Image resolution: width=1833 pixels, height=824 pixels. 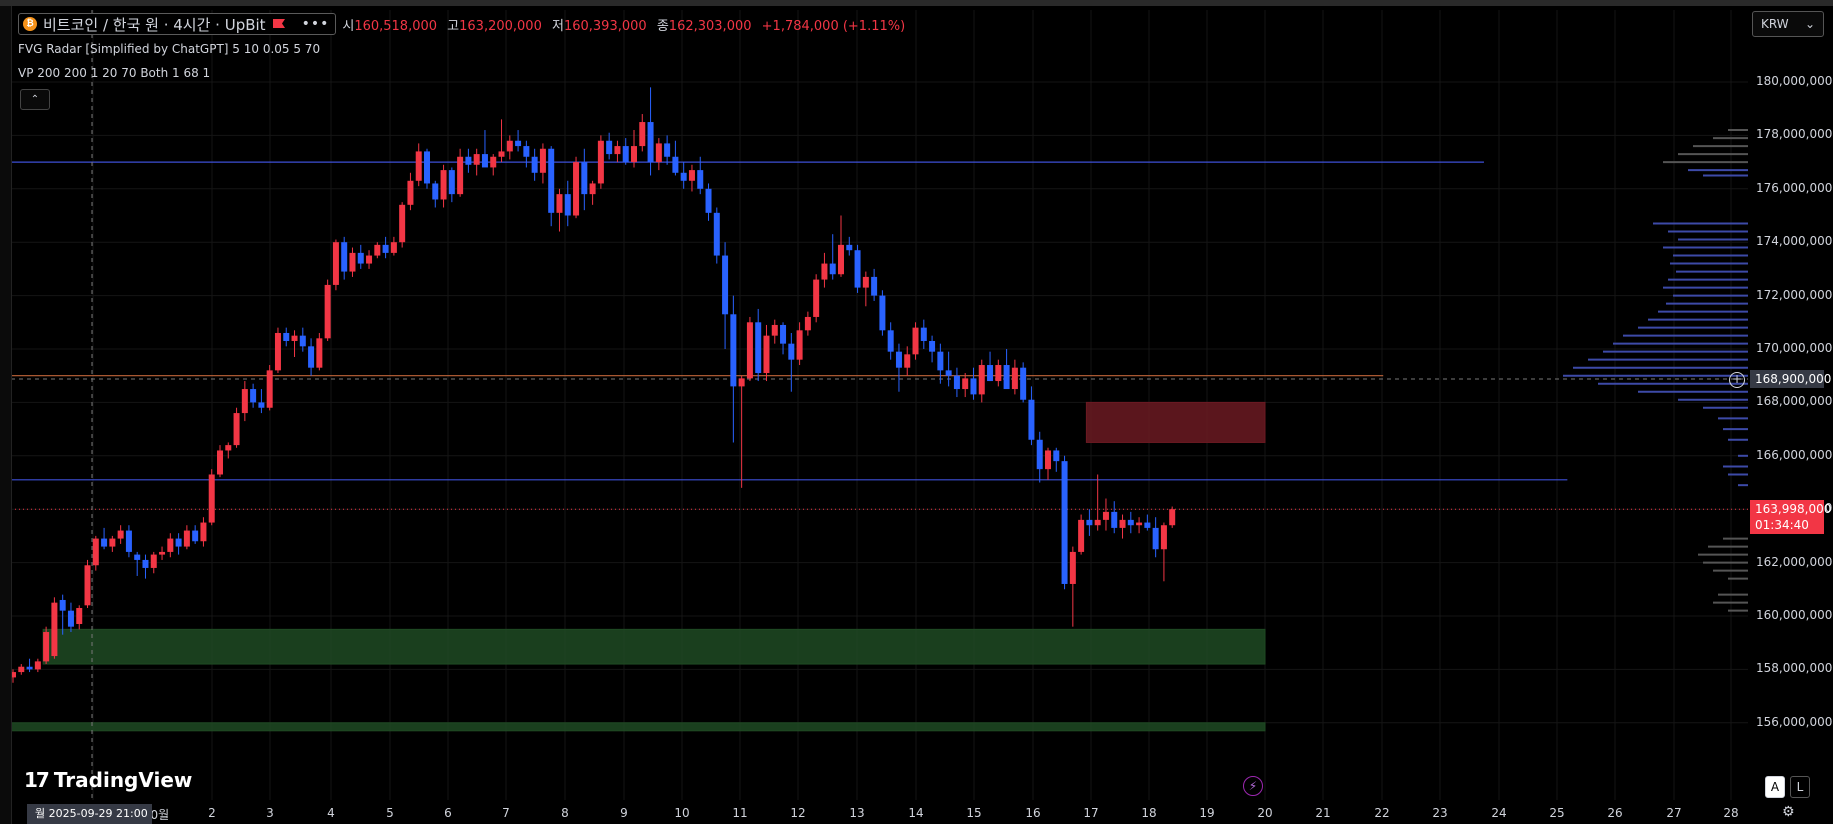 What do you see at coordinates (1794, 615) in the screenshot?
I see `price-axis-label: 160,000,000` at bounding box center [1794, 615].